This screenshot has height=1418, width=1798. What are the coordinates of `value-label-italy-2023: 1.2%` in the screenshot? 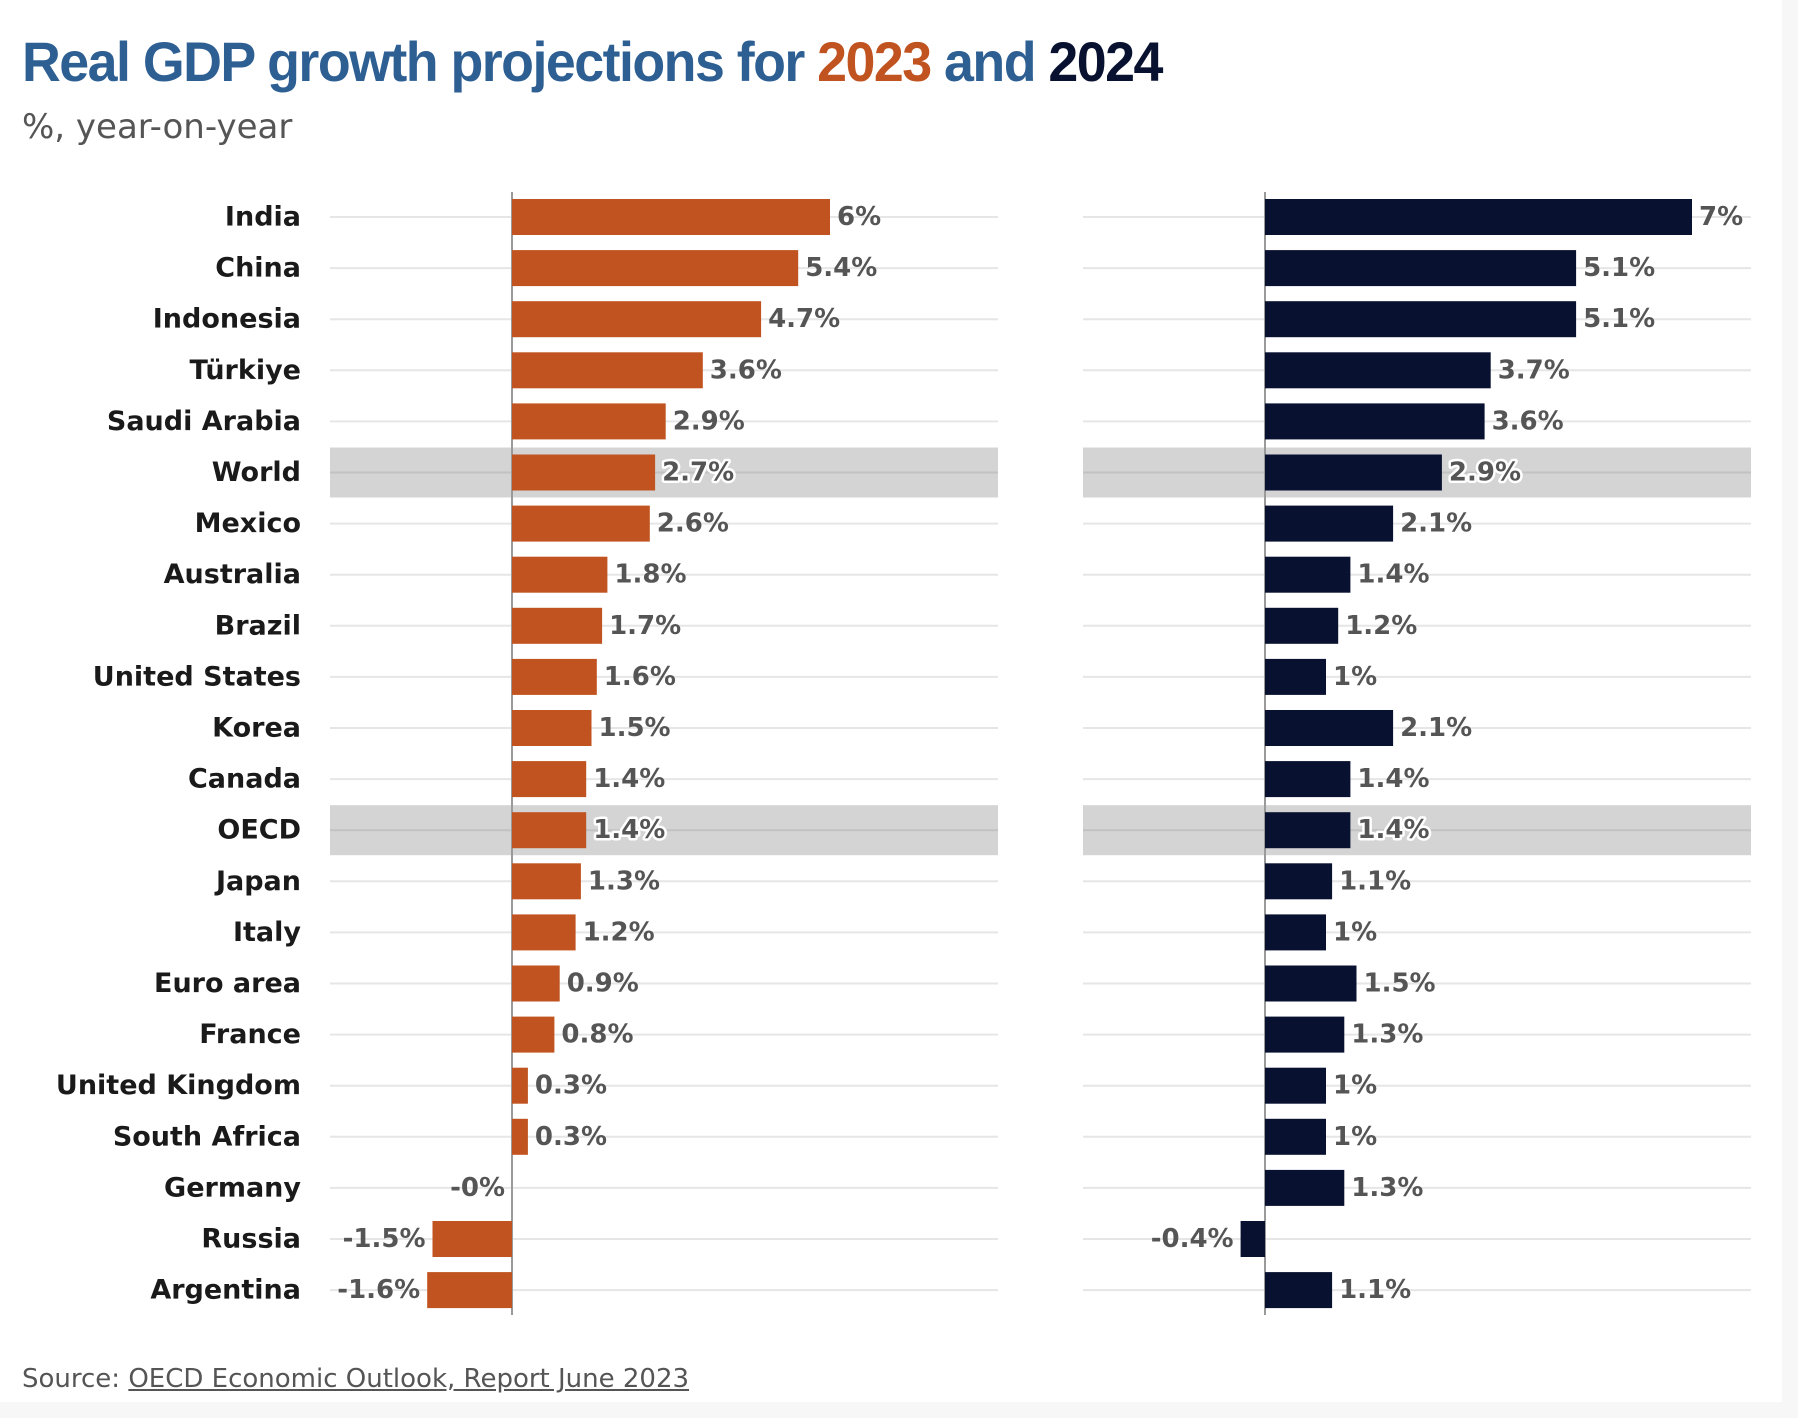 It's located at (619, 932).